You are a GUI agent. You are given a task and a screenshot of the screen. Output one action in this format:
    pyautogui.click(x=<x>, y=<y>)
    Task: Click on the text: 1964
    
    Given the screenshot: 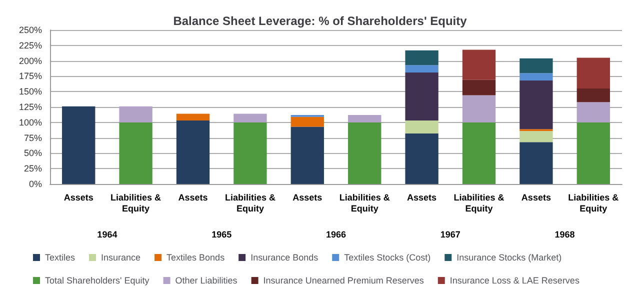 What is the action you would take?
    pyautogui.click(x=107, y=235)
    